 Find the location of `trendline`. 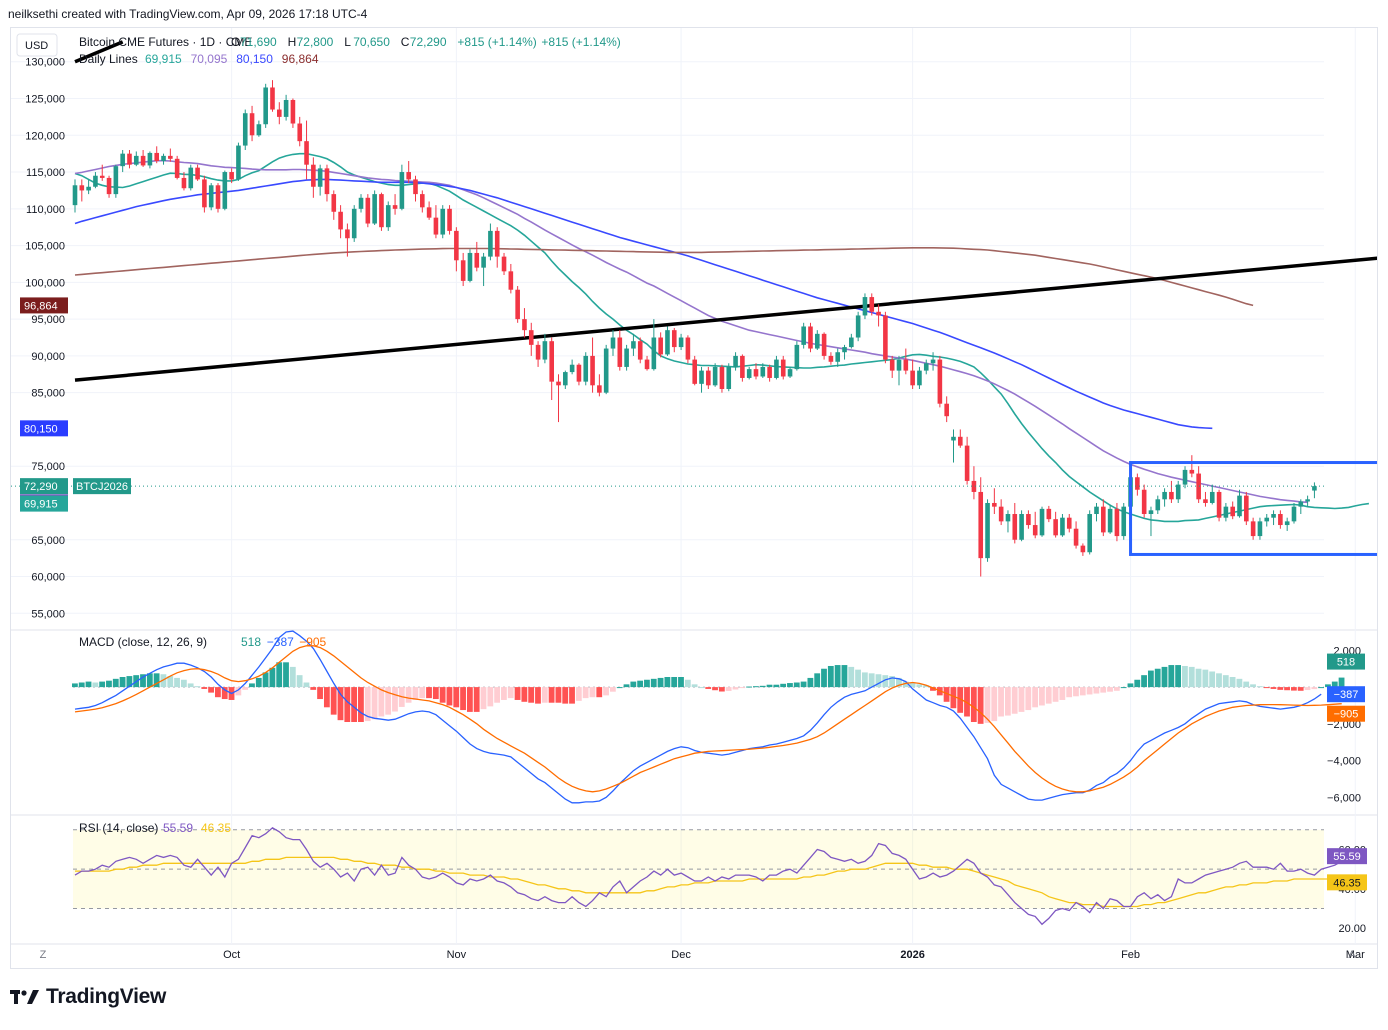

trendline is located at coordinates (725, 318).